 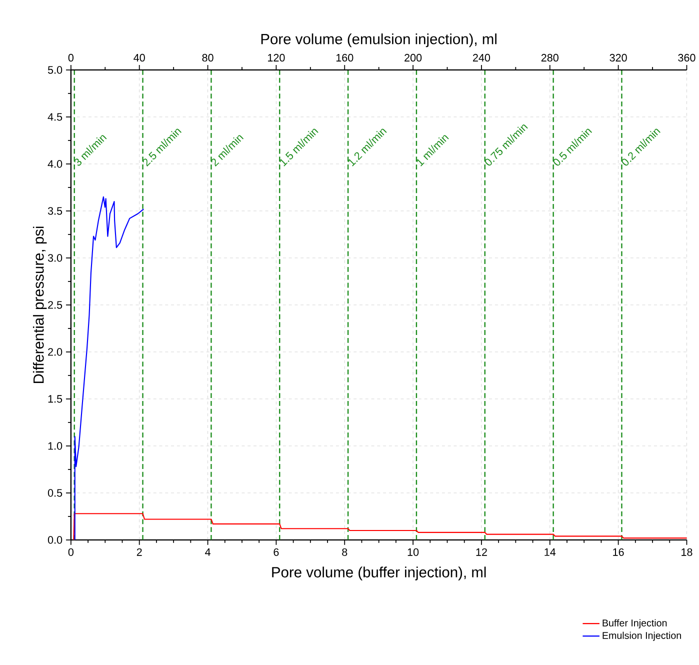 I want to click on y-tick-label: 4.0, so click(x=55, y=164).